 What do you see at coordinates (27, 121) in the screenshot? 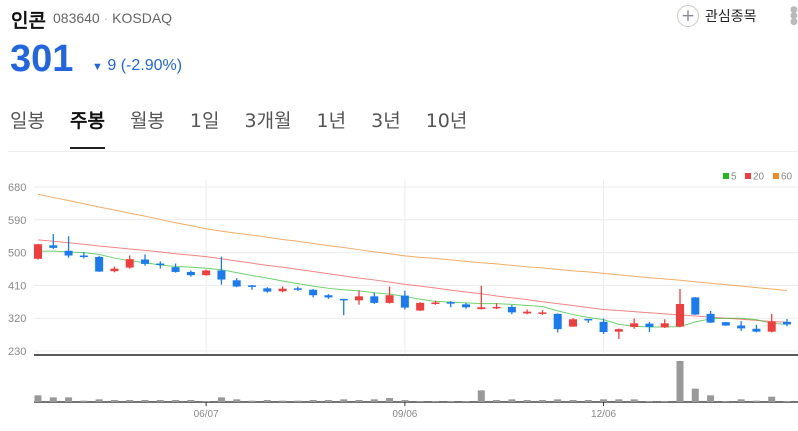
I see `tab-0: 일봉` at bounding box center [27, 121].